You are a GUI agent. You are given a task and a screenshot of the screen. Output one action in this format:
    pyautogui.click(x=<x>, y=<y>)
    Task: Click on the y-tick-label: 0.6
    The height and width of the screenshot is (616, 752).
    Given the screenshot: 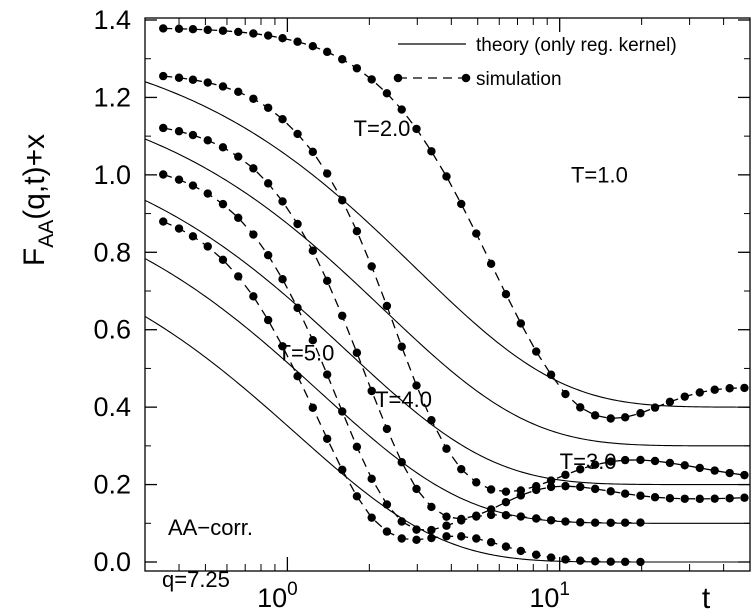 What is the action you would take?
    pyautogui.click(x=112, y=330)
    